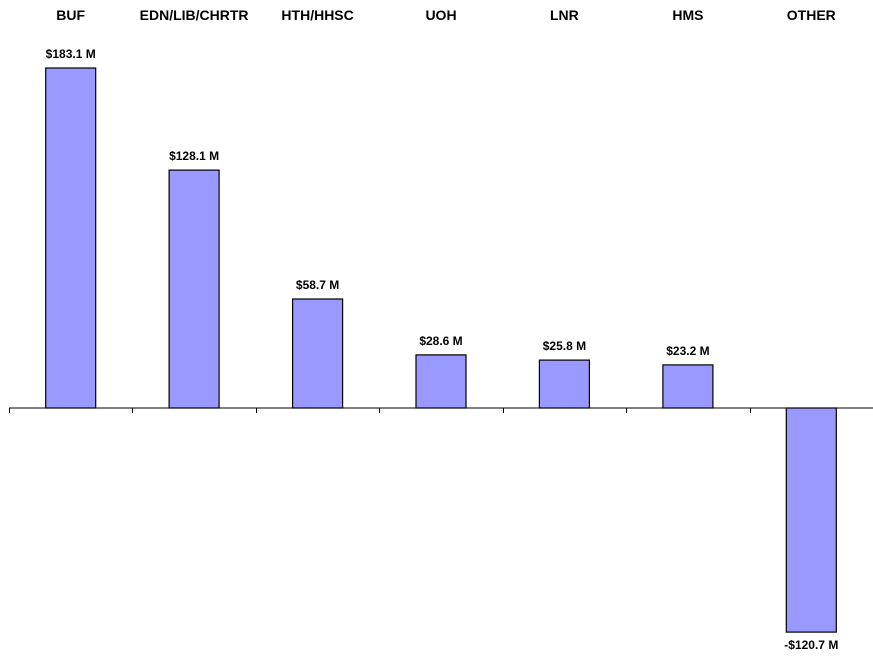  I want to click on category-label: HTH/HHSC, so click(317, 15).